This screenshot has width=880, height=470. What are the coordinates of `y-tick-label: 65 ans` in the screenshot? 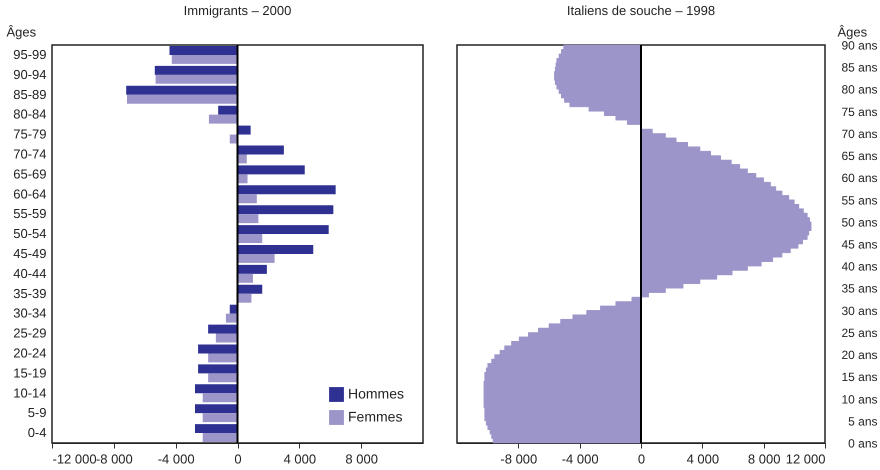 It's located at (859, 156).